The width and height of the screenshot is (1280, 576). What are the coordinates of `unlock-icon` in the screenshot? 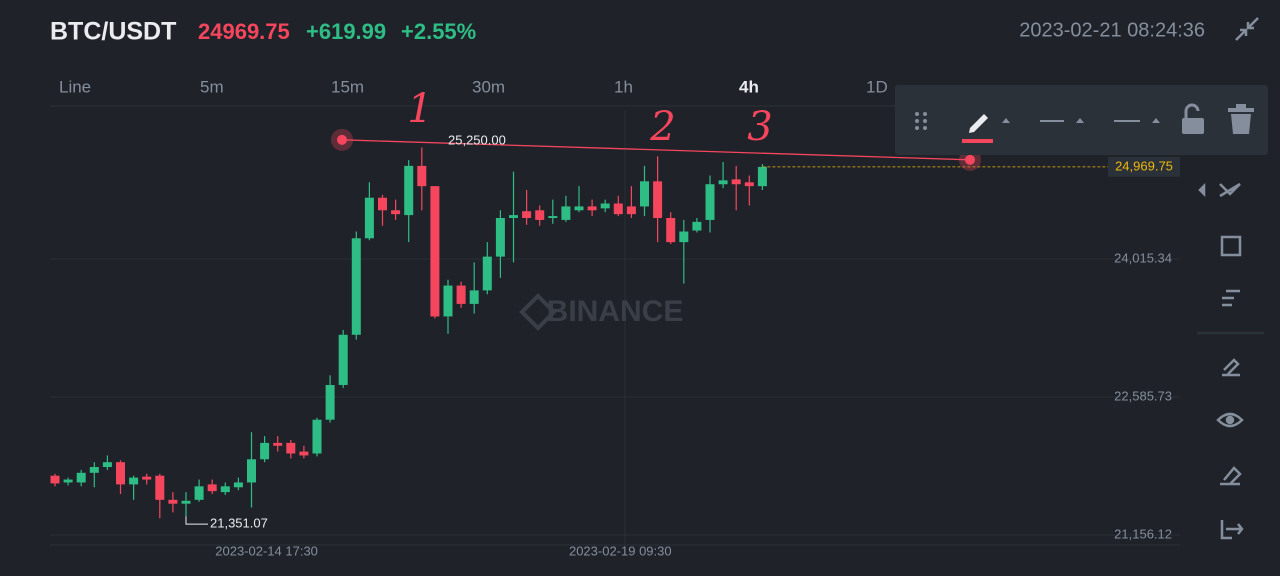 It's located at (1193, 118).